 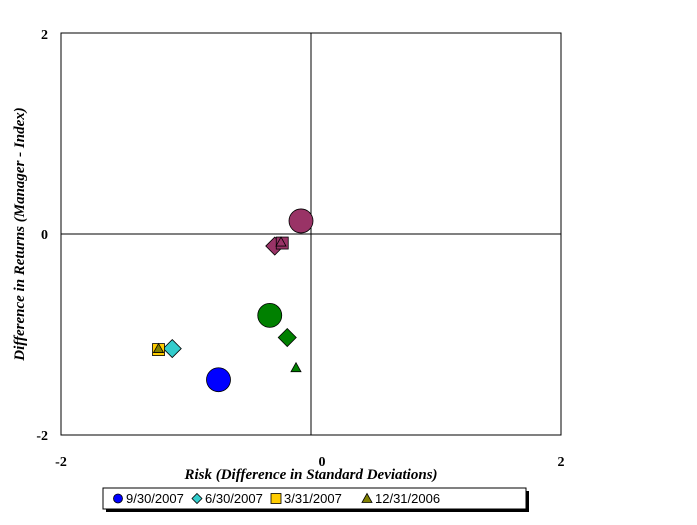 What do you see at coordinates (322, 462) in the screenshot?
I see `x-tick-label-middle: 0` at bounding box center [322, 462].